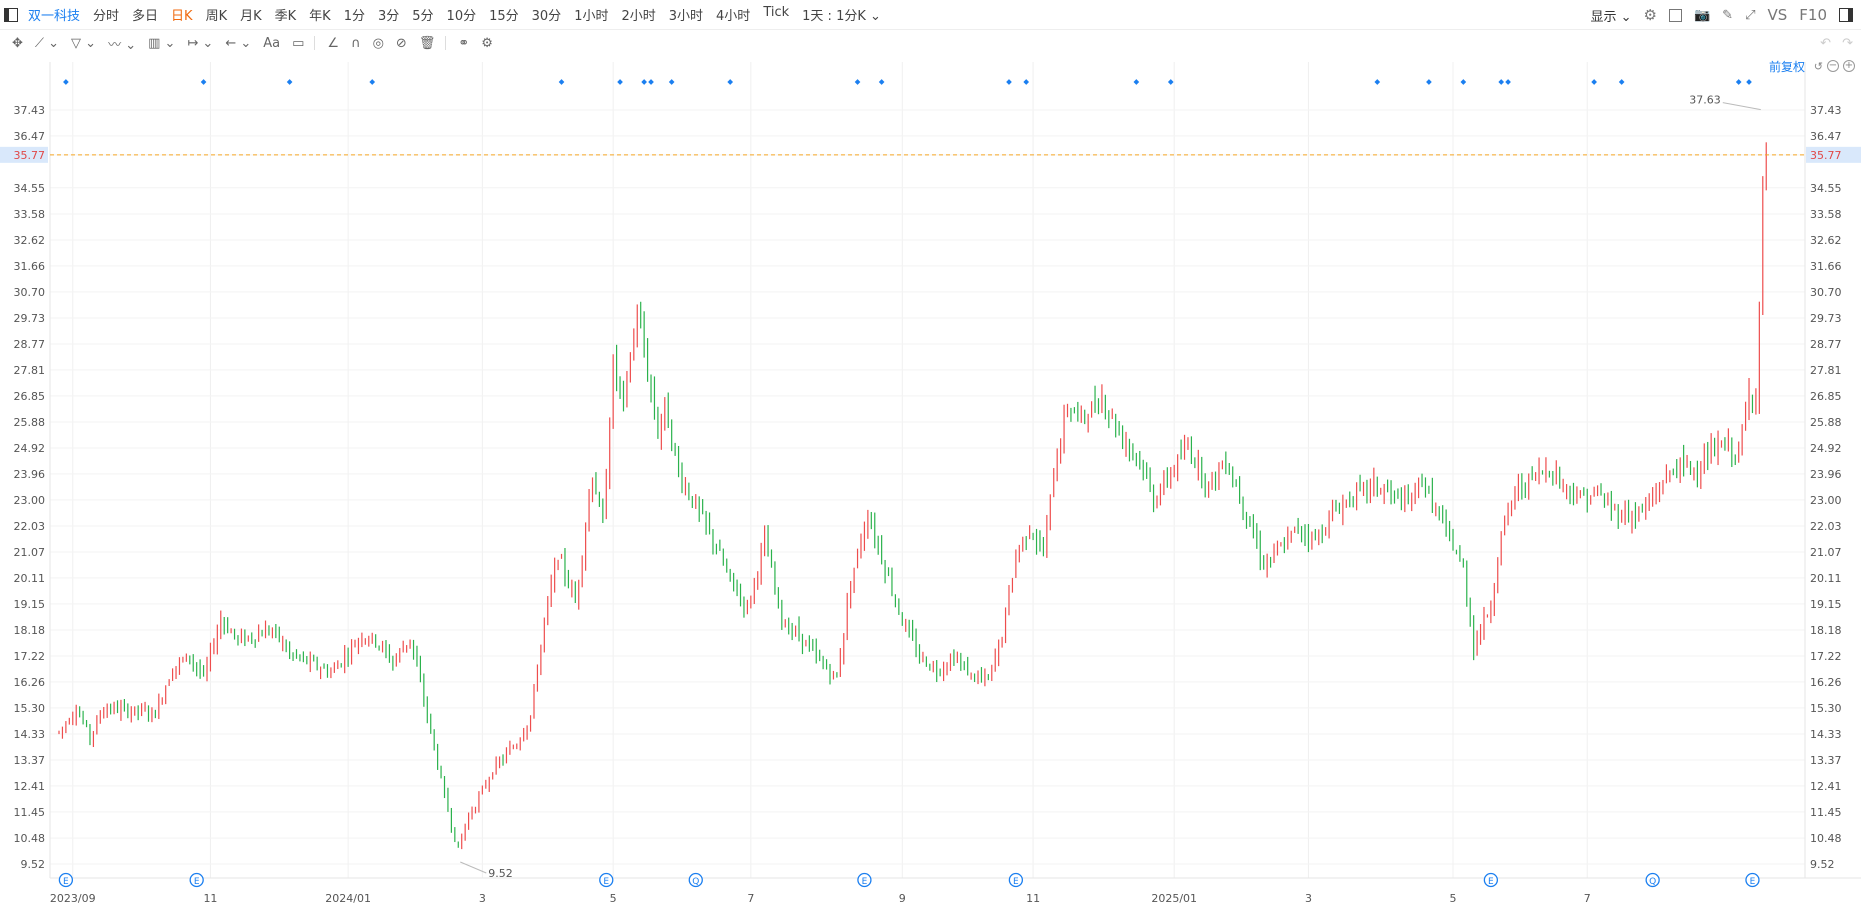 The image size is (1861, 919). What do you see at coordinates (1826, 155) in the screenshot?
I see `current-price-label-right: 35.77` at bounding box center [1826, 155].